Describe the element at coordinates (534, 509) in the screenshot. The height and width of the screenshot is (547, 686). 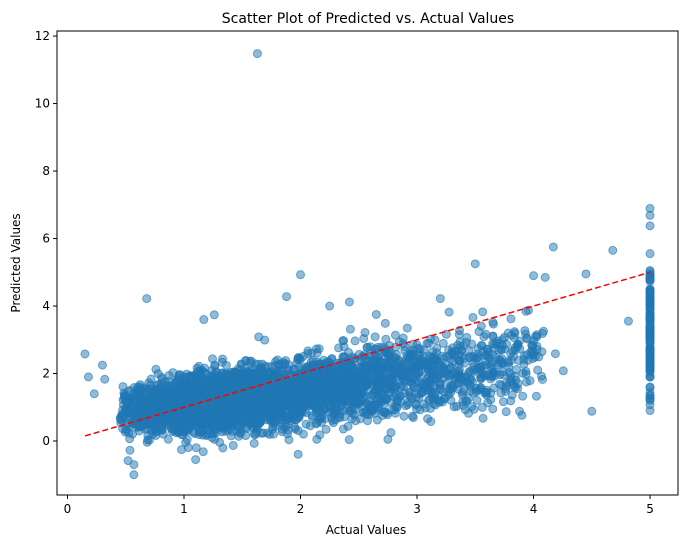
I see `x-tick-label: 4` at that location.